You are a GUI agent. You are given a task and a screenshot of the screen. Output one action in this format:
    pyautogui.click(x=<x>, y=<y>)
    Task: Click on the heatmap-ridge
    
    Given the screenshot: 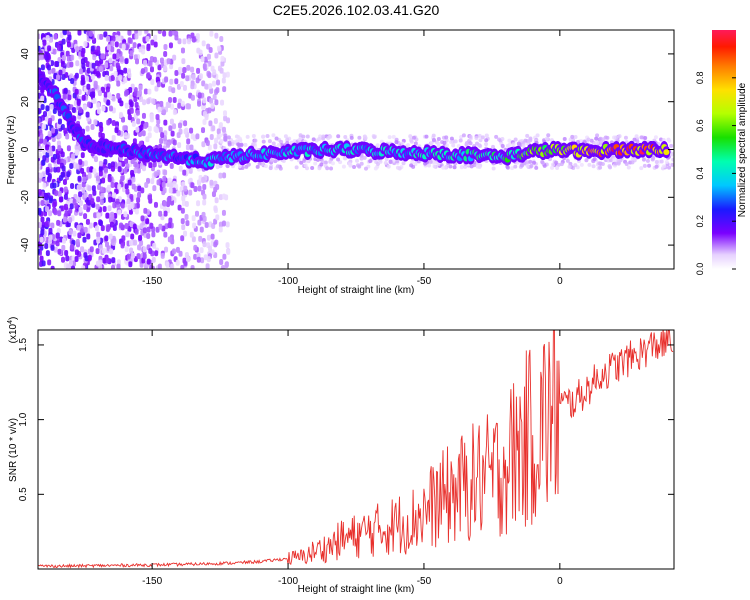 What is the action you would take?
    pyautogui.click(x=354, y=119)
    